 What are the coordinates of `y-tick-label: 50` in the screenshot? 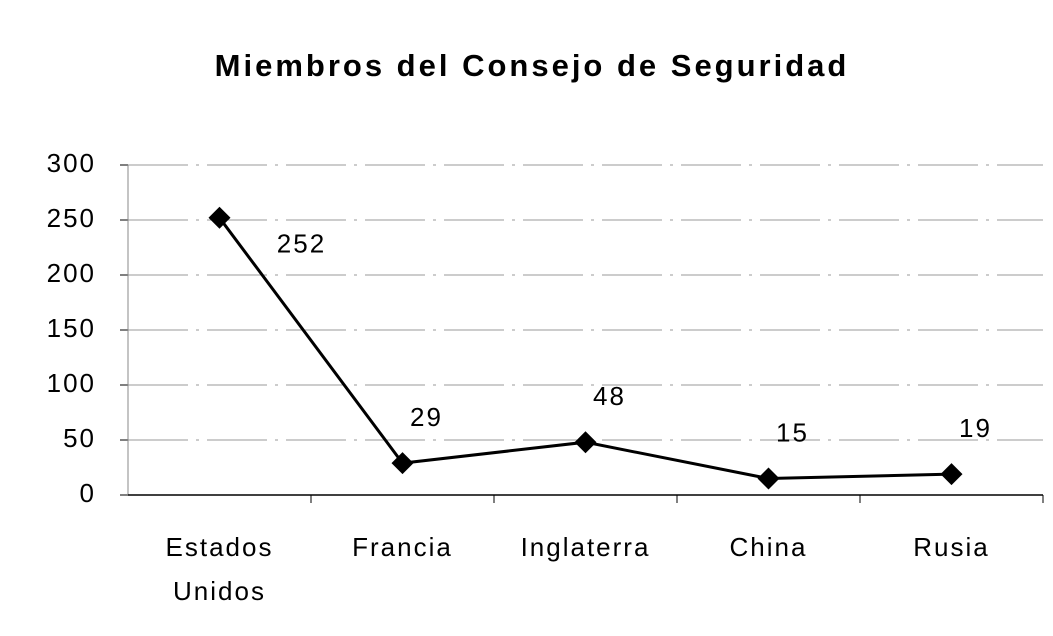 It's located at (79, 438).